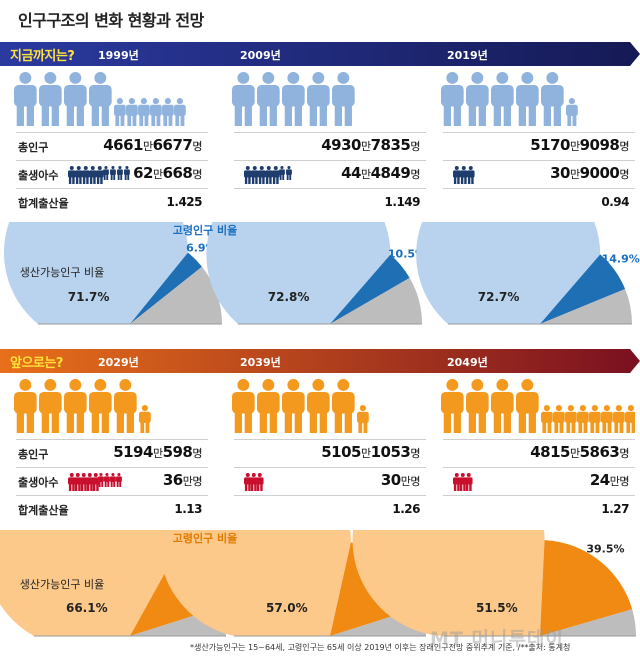  I want to click on stat-value: 4930만7835명, so click(370, 145).